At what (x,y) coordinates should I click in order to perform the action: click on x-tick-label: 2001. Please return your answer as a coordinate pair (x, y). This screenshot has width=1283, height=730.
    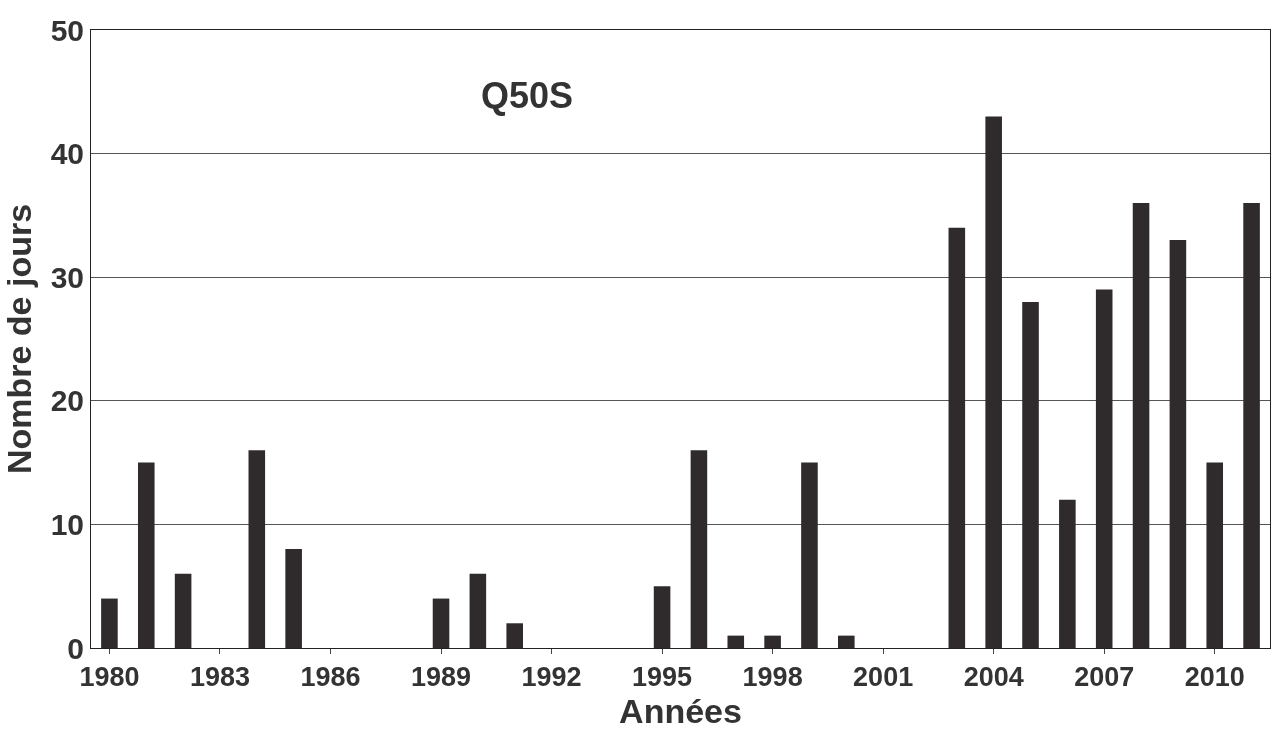
    Looking at the image, I should click on (883, 677).